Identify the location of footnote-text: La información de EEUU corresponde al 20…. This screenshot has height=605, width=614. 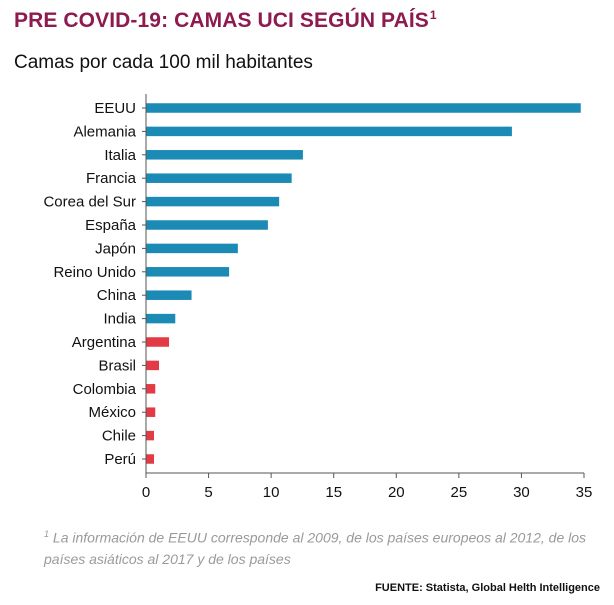
(315, 548).